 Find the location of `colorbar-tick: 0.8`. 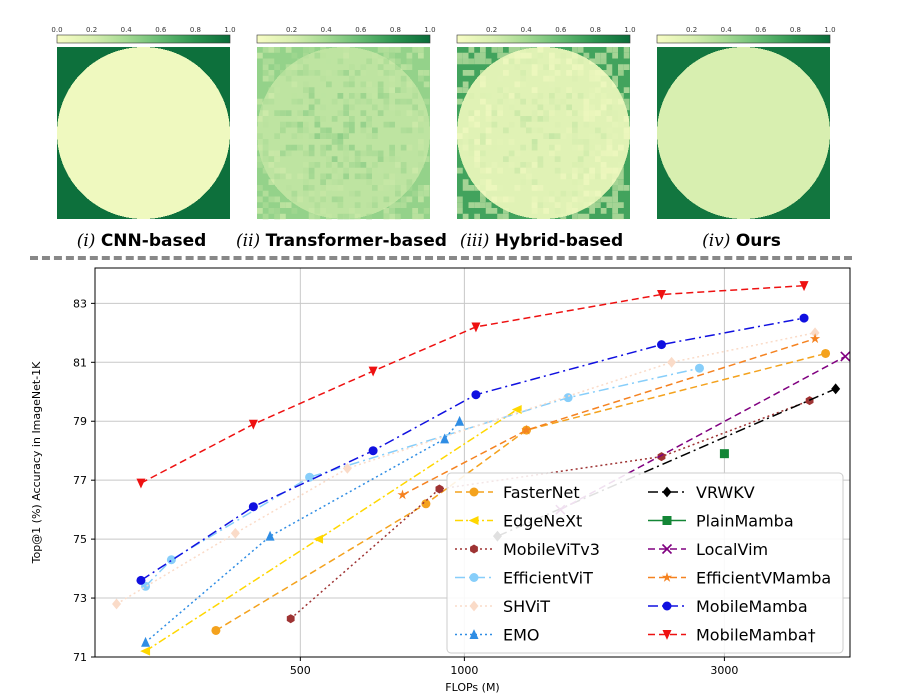

colorbar-tick: 0.8 is located at coordinates (195, 30).